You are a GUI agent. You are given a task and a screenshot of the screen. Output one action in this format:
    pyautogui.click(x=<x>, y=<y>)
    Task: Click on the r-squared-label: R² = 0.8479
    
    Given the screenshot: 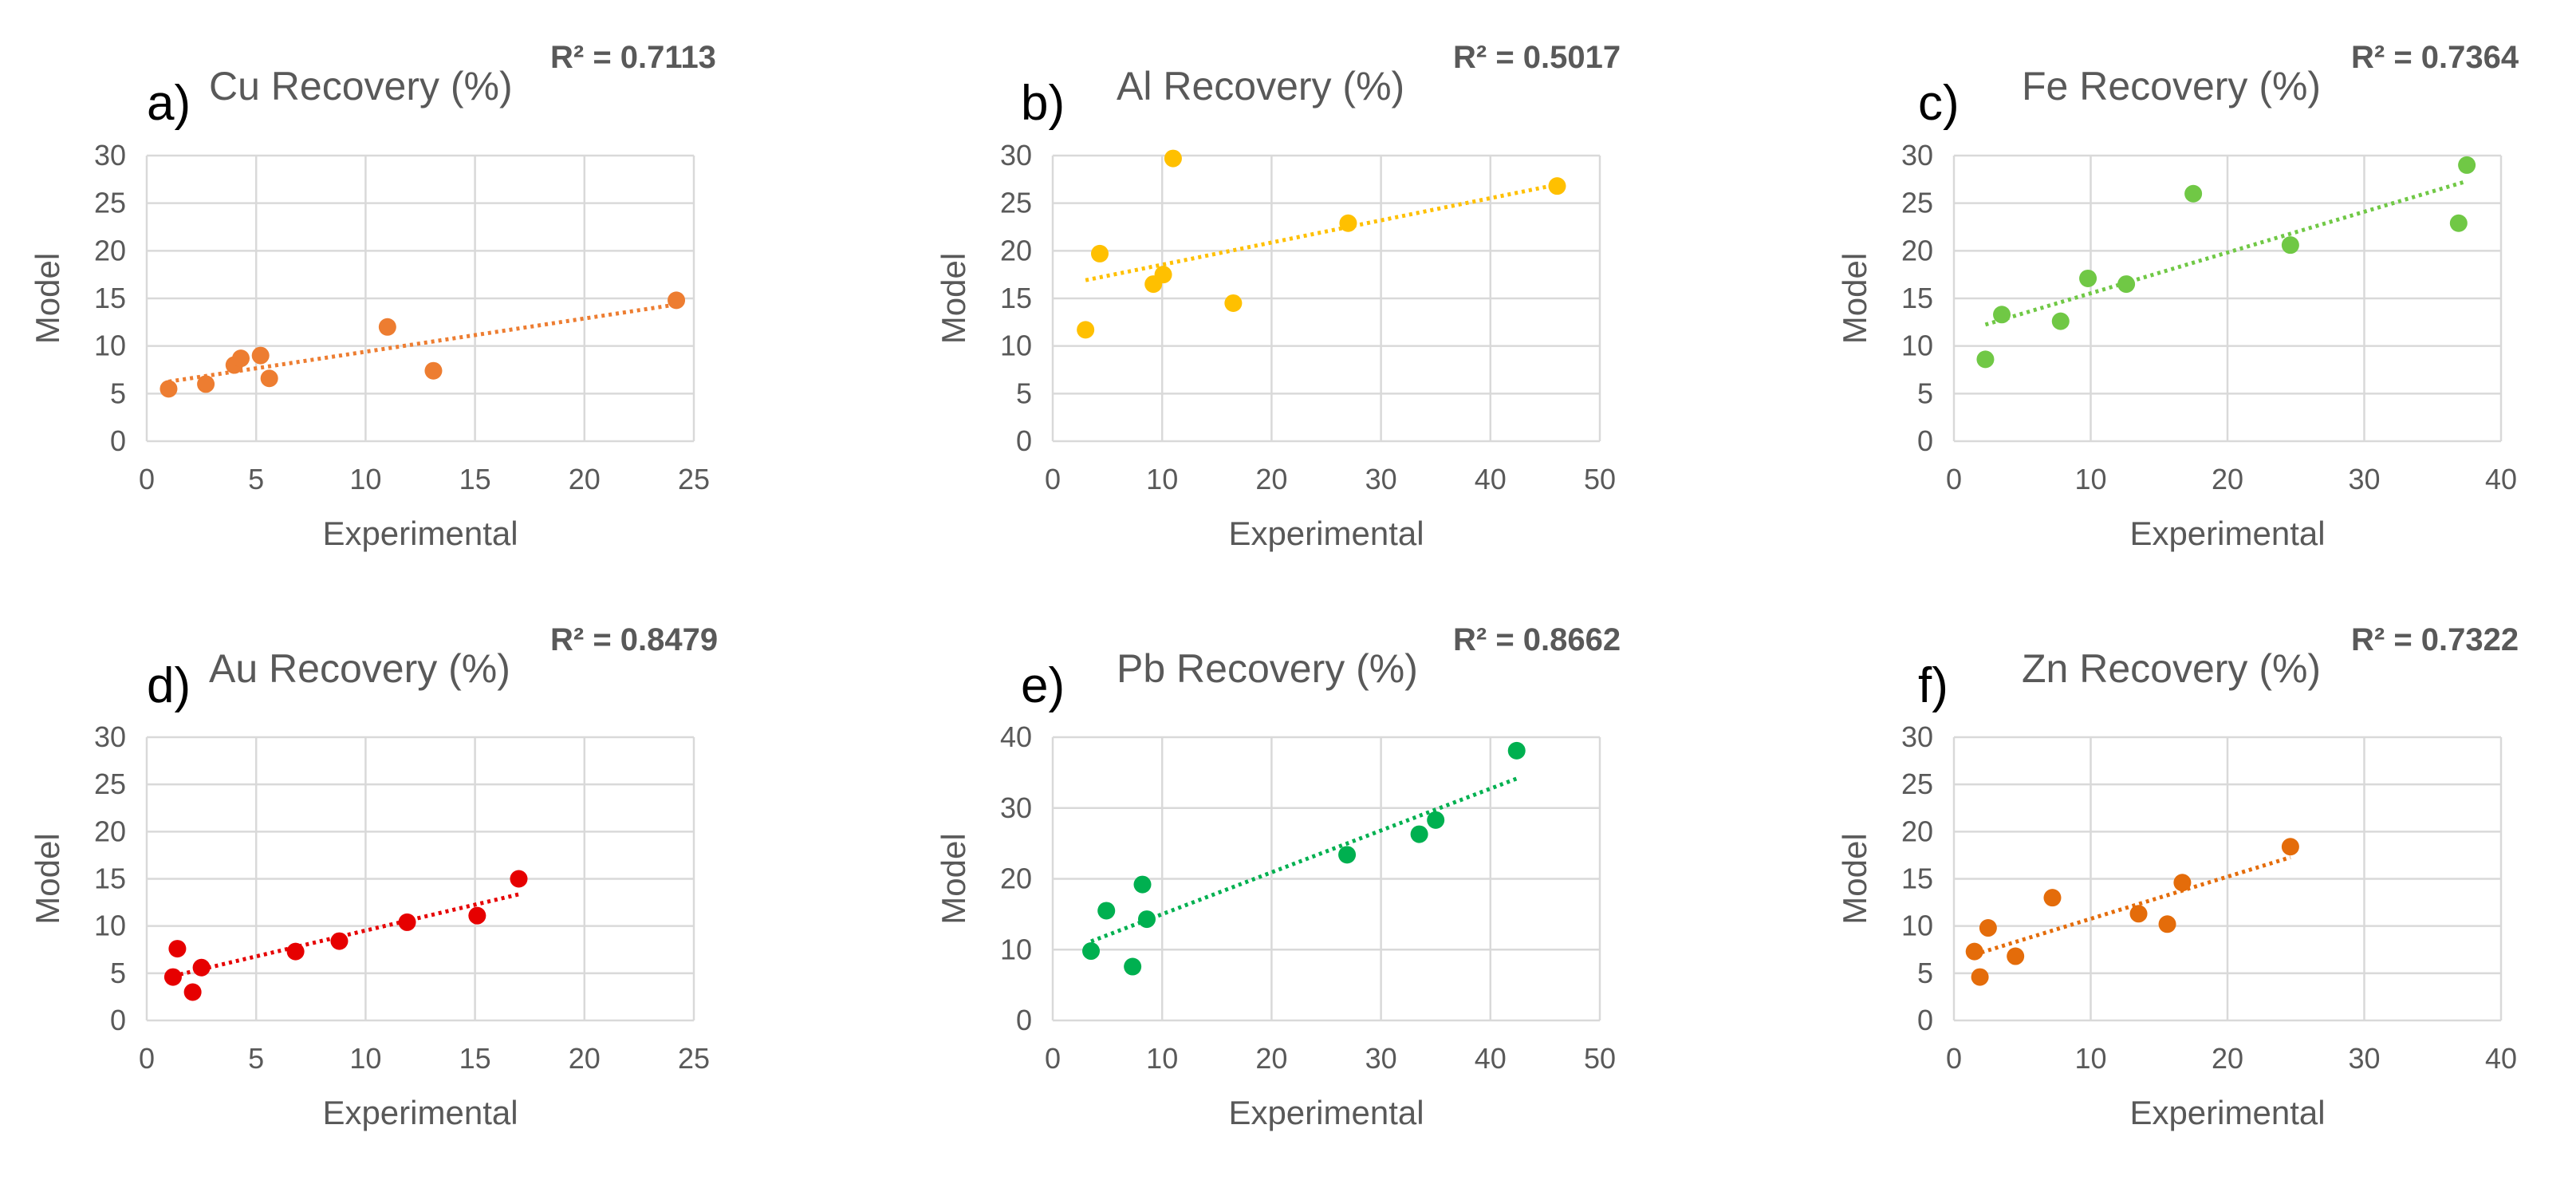 What is the action you would take?
    pyautogui.click(x=634, y=639)
    